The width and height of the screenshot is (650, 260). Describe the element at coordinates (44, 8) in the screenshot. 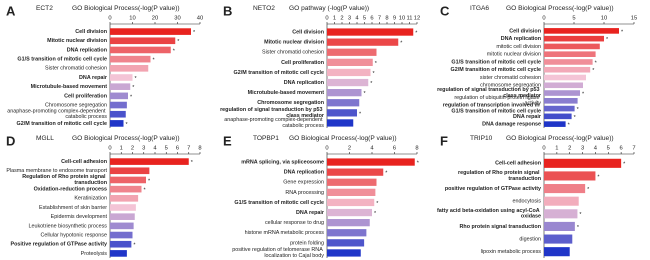

I see `gene-name: ECT2` at that location.